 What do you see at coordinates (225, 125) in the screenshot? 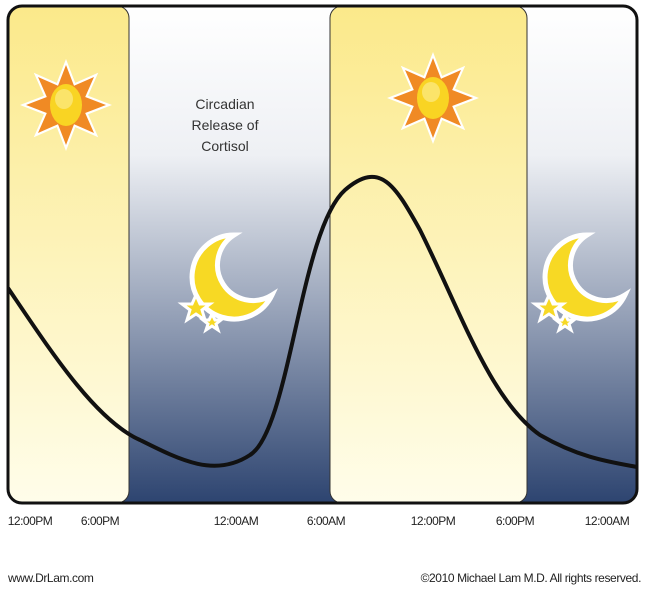
I see `diagram-title: Circadian Release of Cortisol` at bounding box center [225, 125].